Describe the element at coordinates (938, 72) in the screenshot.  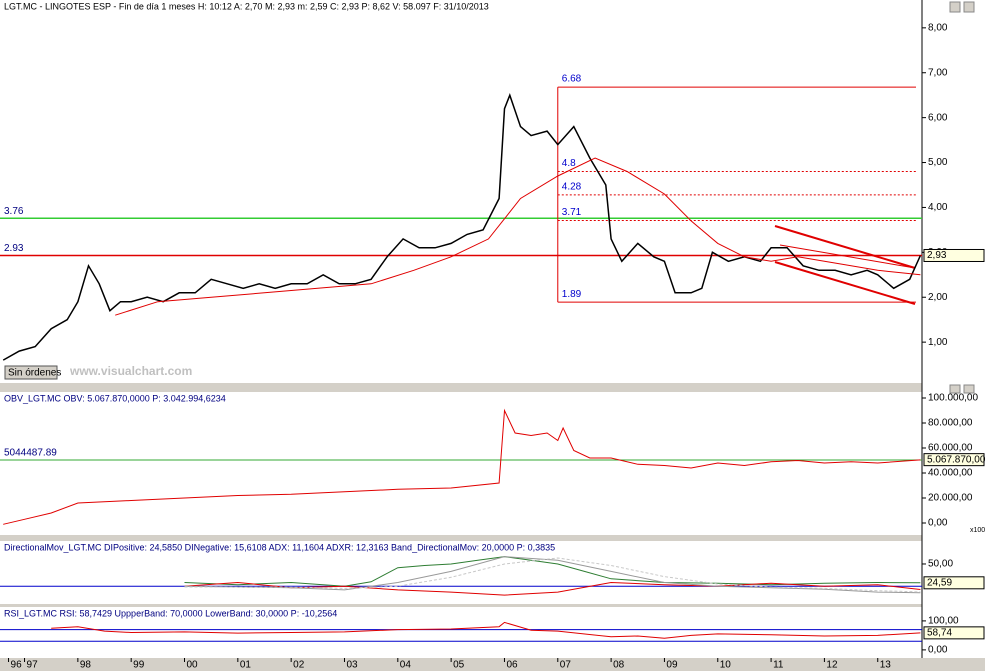
I see `y-tick-label: 7,00` at that location.